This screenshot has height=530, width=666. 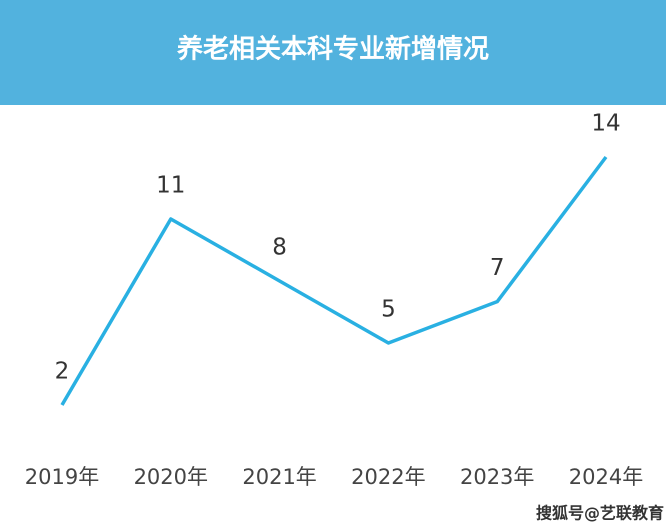 What do you see at coordinates (600, 513) in the screenshot?
I see `watermark: 搜狐号@艺联教育` at bounding box center [600, 513].